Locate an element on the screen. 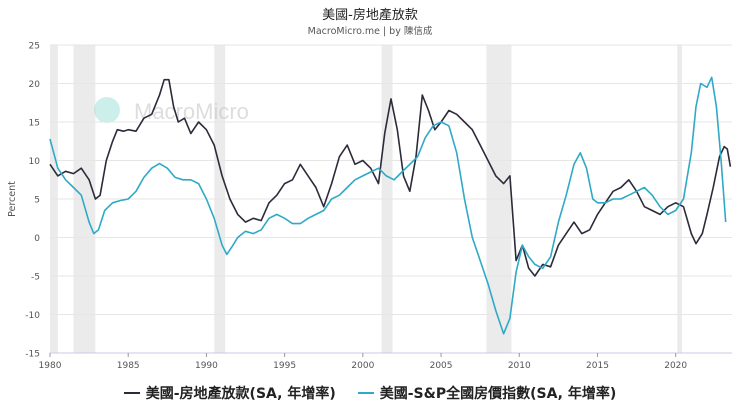 This screenshot has width=740, height=416. y-tick-label: 25 is located at coordinates (34, 47).